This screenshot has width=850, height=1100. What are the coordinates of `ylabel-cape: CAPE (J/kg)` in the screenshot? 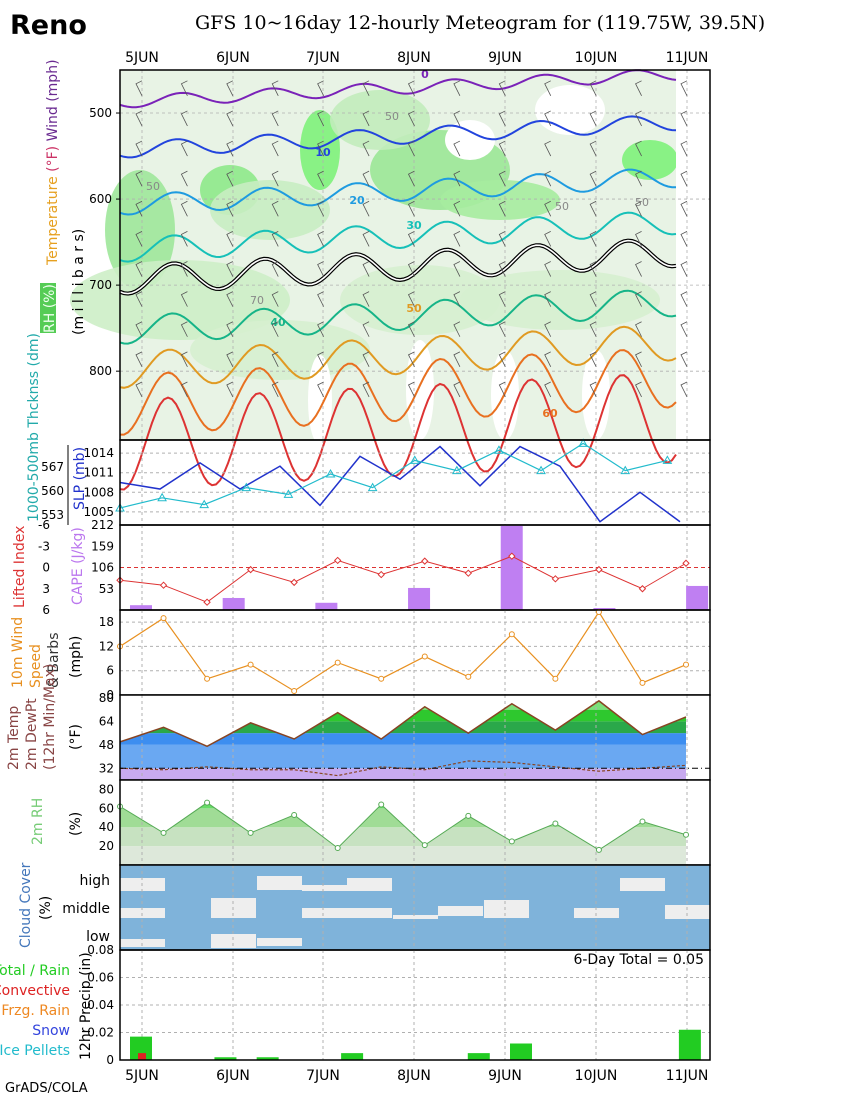 It's located at (78, 566).